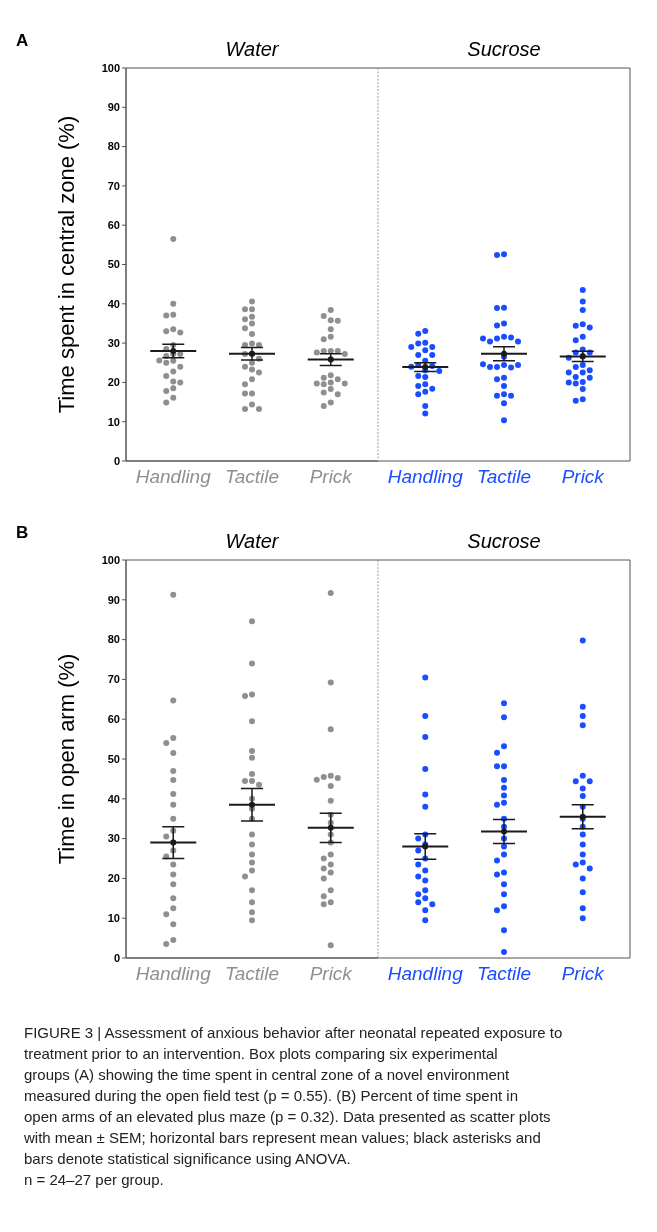  I want to click on text: B, so click(22, 532).